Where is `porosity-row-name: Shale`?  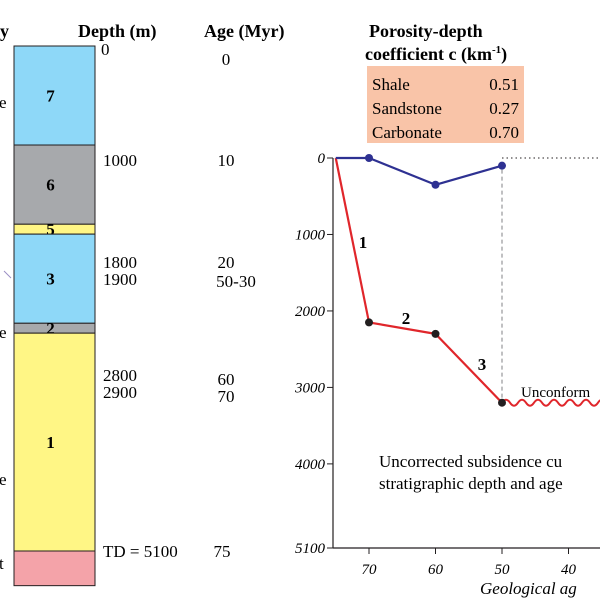 porosity-row-name: Shale is located at coordinates (391, 84).